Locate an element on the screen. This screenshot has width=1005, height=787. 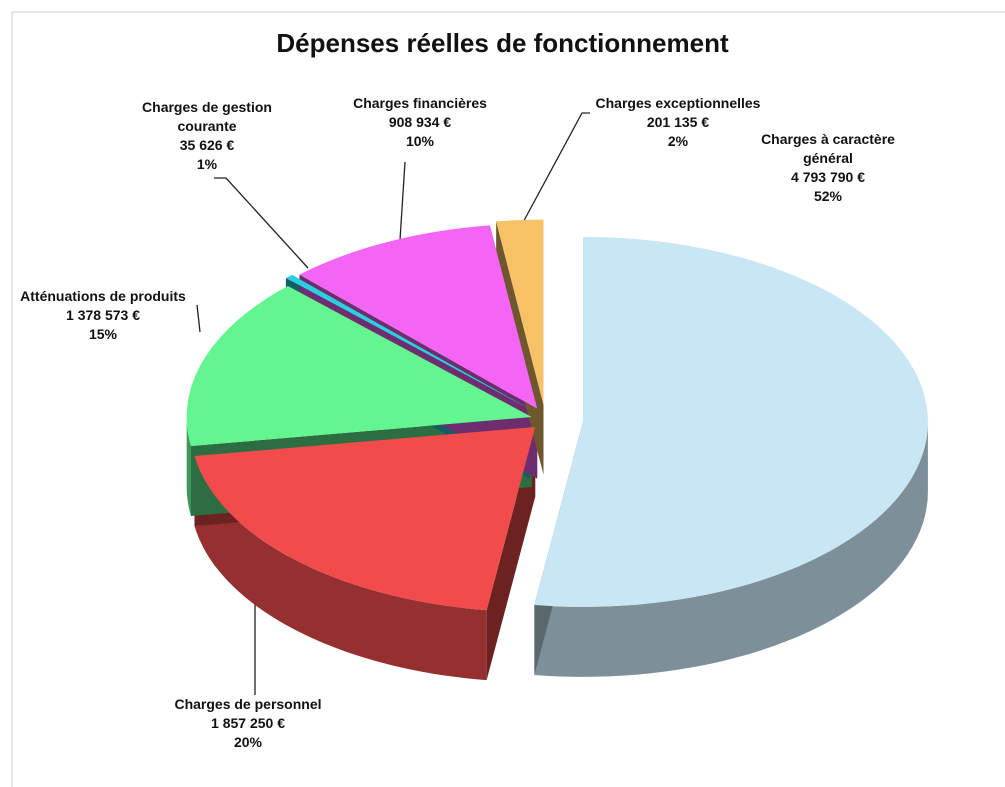
data-label: Charges financières 908 934 € 10% is located at coordinates (420, 122).